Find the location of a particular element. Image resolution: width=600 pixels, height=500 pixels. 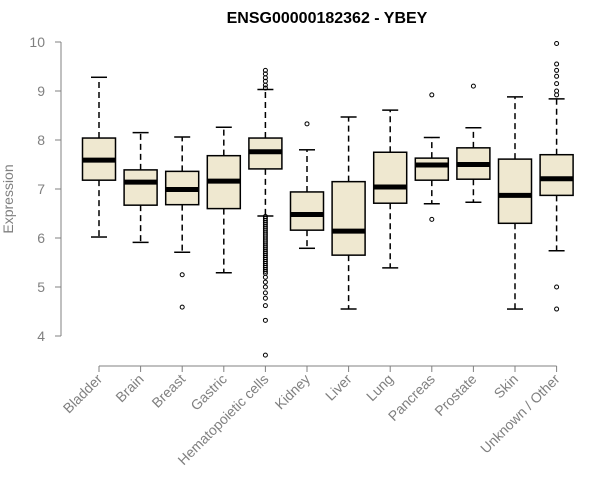

y-tick-label: 7 is located at coordinates (41, 189).